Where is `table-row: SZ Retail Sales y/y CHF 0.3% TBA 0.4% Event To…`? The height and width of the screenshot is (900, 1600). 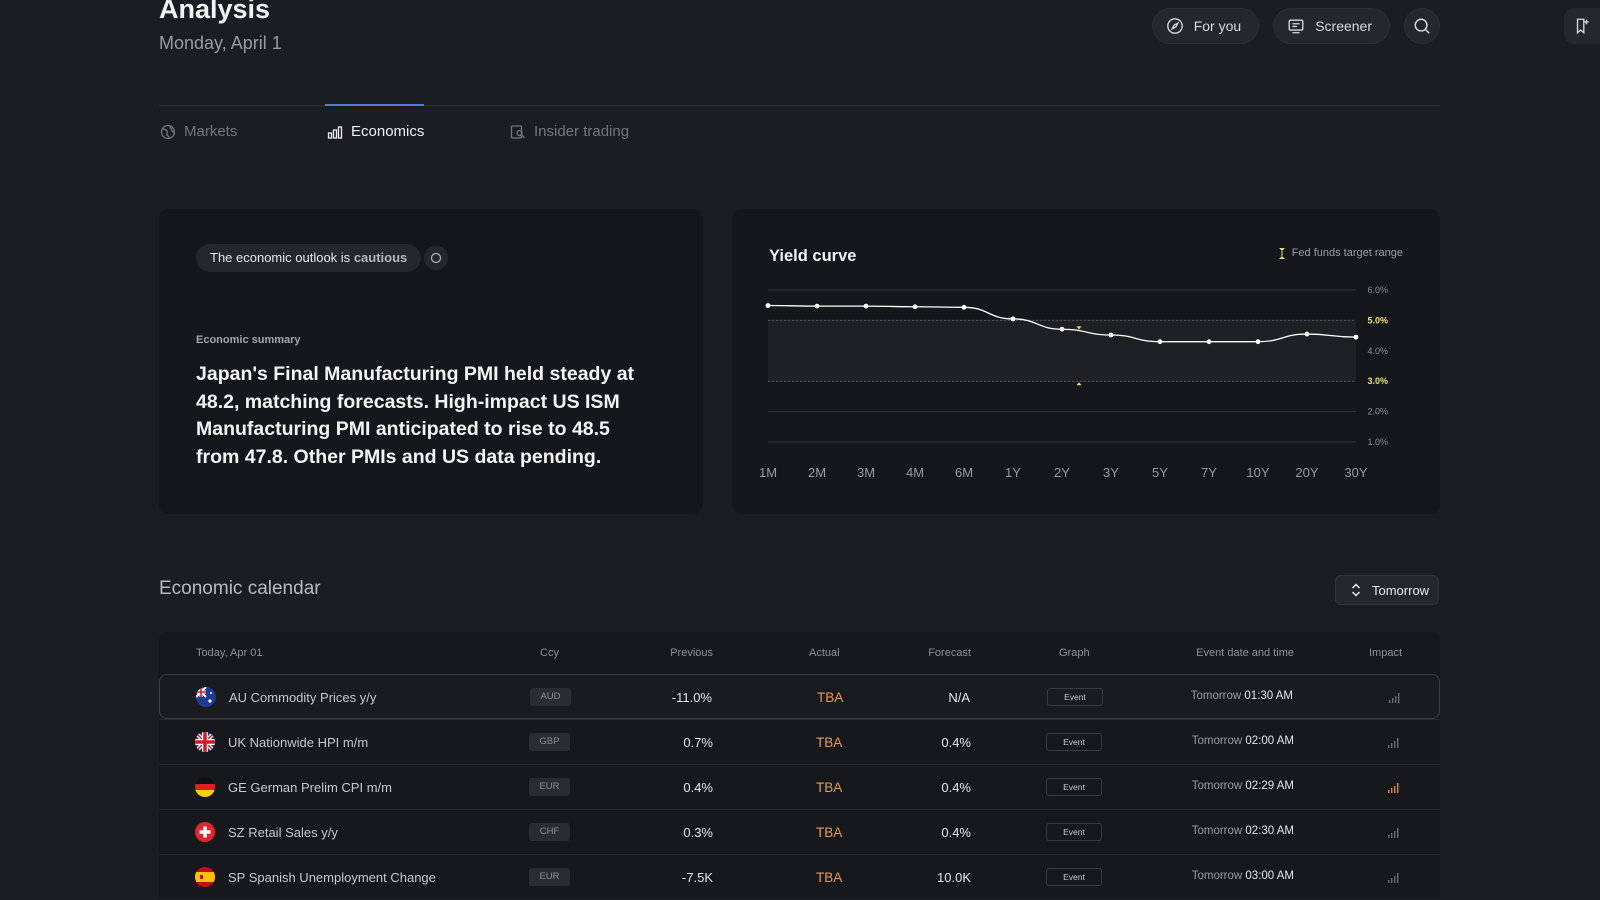
table-row: SZ Retail Sales y/y CHF 0.3% TBA 0.4% Event To… is located at coordinates (799, 831).